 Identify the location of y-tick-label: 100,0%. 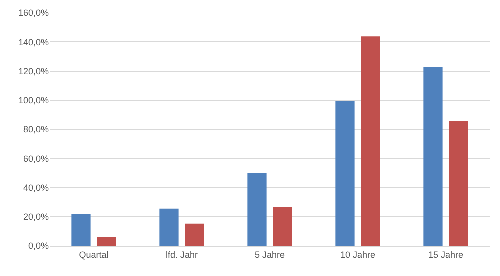
(33, 101).